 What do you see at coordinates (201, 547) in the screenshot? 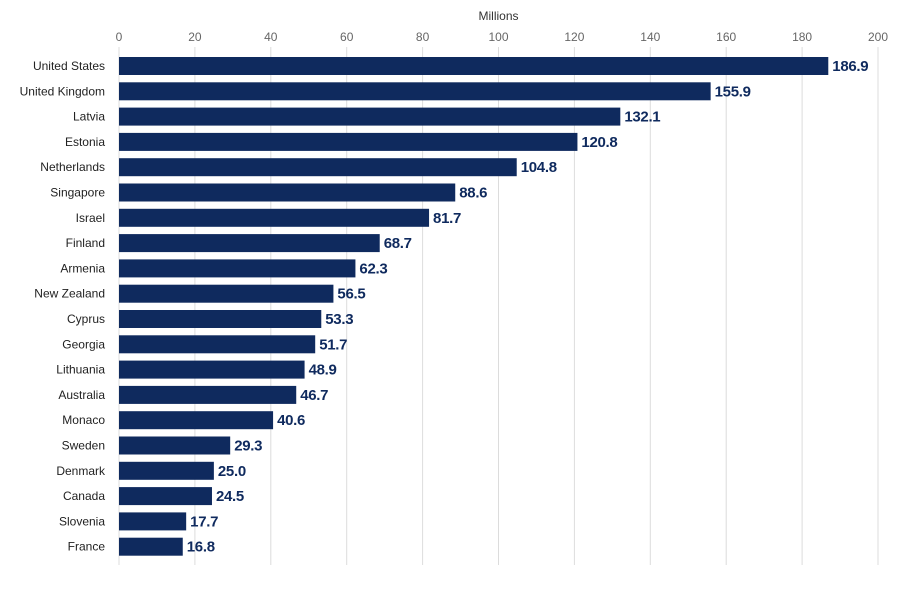
I see `value-label: 16.8` at bounding box center [201, 547].